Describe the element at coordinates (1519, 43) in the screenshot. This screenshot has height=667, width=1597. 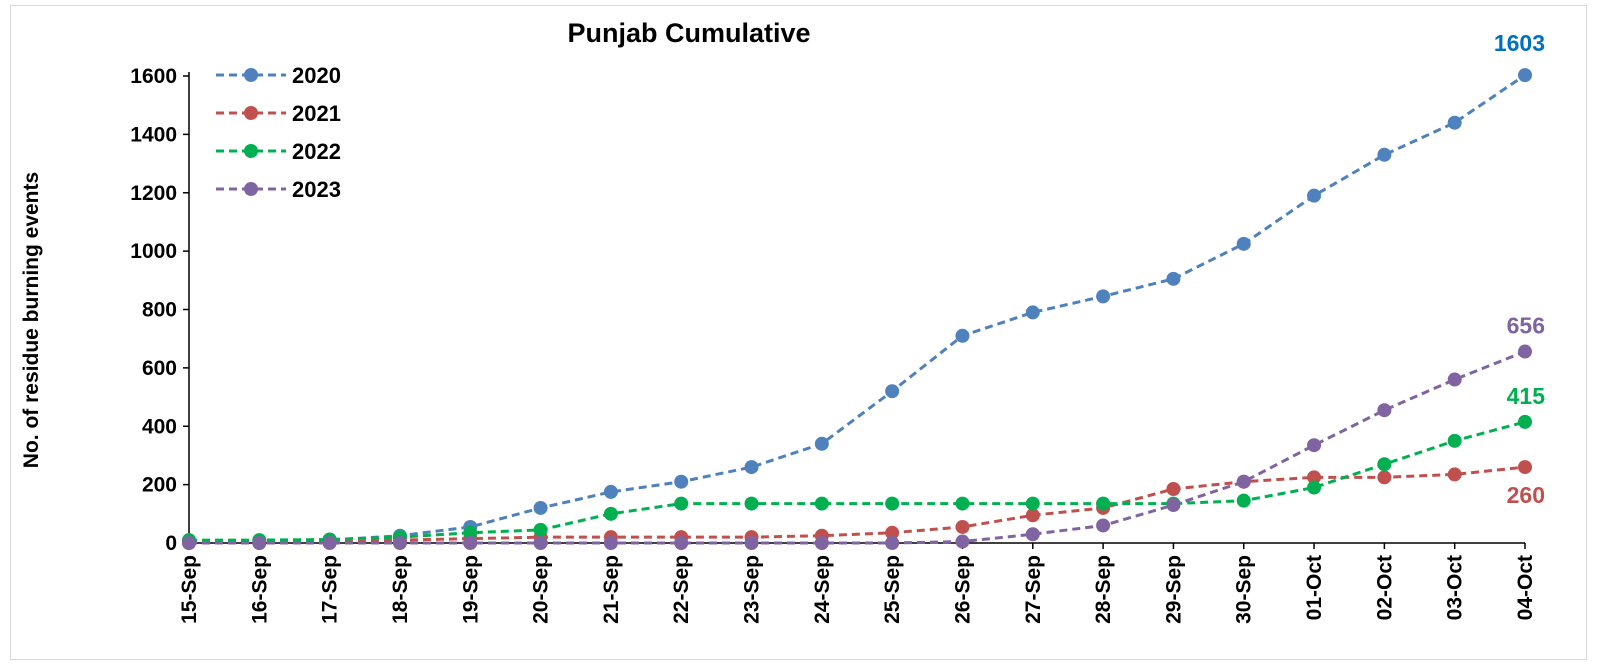
I see `data-label-2020: 1603` at that location.